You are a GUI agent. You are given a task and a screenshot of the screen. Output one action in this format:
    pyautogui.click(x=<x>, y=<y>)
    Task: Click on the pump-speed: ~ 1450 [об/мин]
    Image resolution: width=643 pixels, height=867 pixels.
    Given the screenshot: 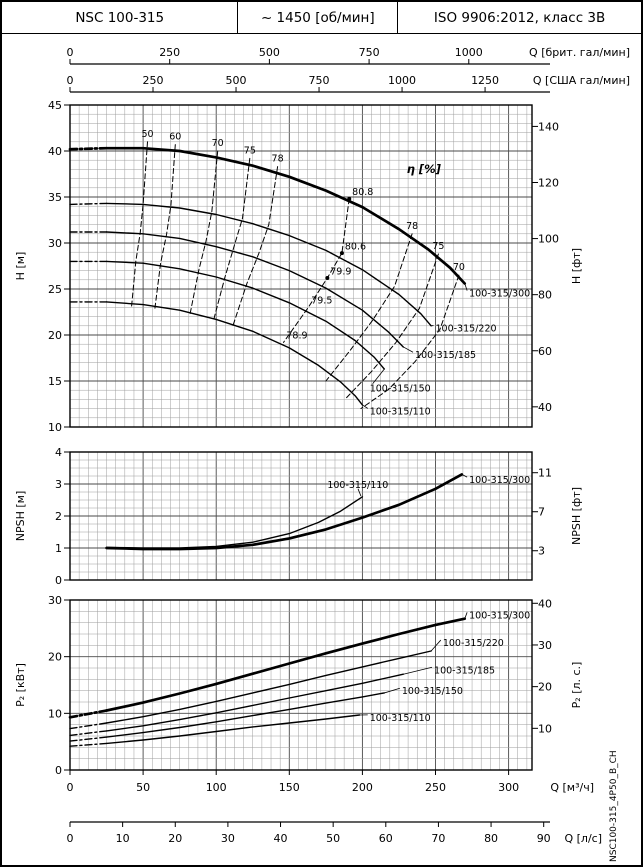 What is the action you would take?
    pyautogui.click(x=318, y=18)
    